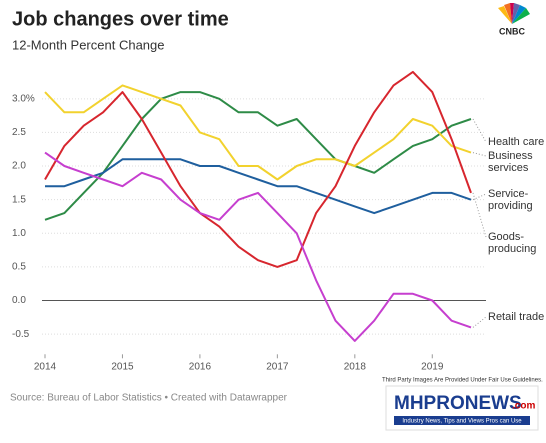 This screenshot has height=443, width=546. Describe the element at coordinates (458, 403) in the screenshot. I see `watermark-logo: MHPRONEWS` at that location.